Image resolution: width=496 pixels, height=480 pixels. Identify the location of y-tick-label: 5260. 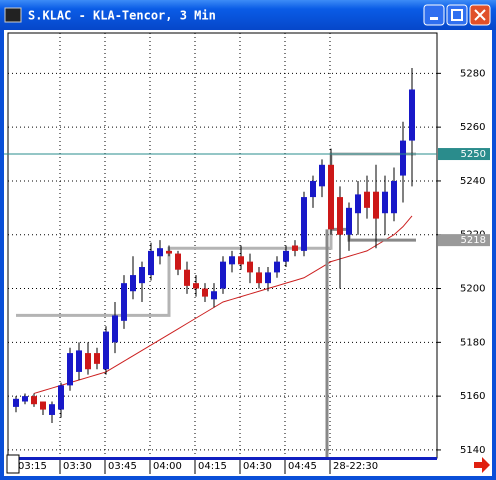
(472, 127).